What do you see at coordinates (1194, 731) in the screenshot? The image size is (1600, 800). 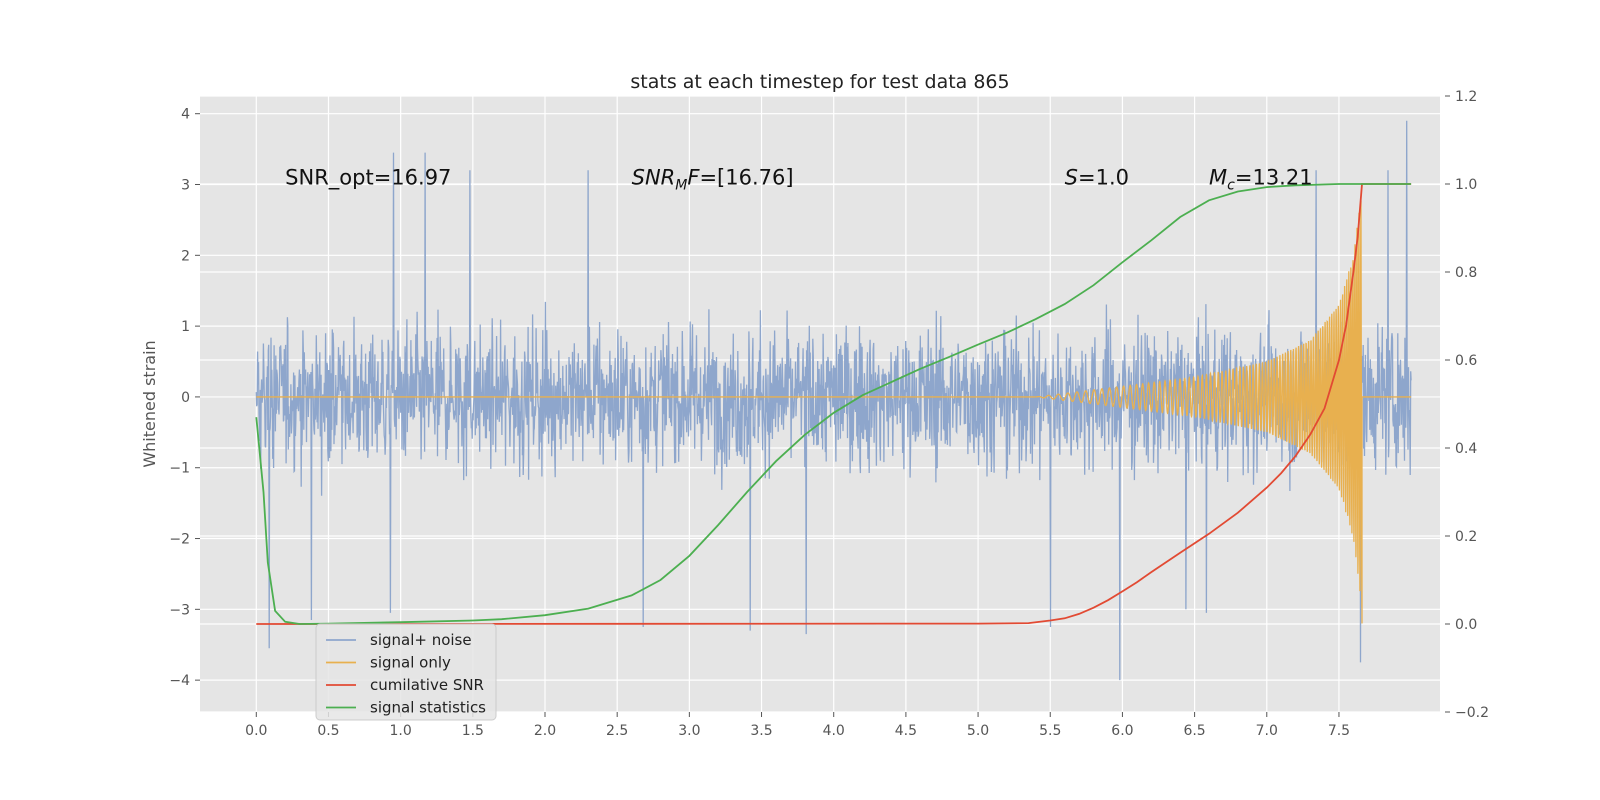 I see `x-tick-label: 6.5` at bounding box center [1194, 731].